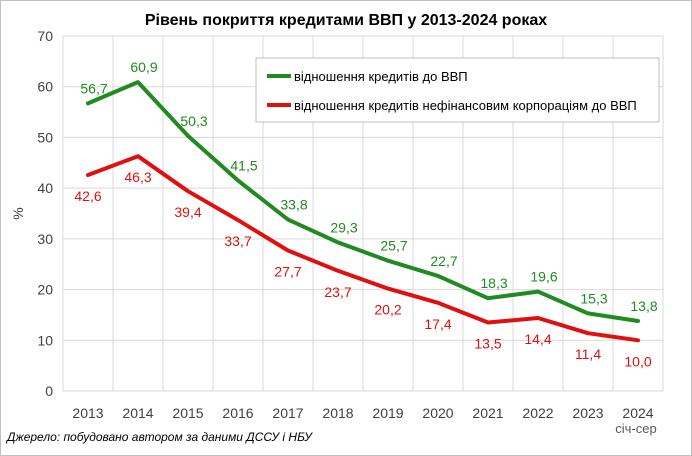  Describe the element at coordinates (18, 213) in the screenshot. I see `y-axis-title: %` at that location.